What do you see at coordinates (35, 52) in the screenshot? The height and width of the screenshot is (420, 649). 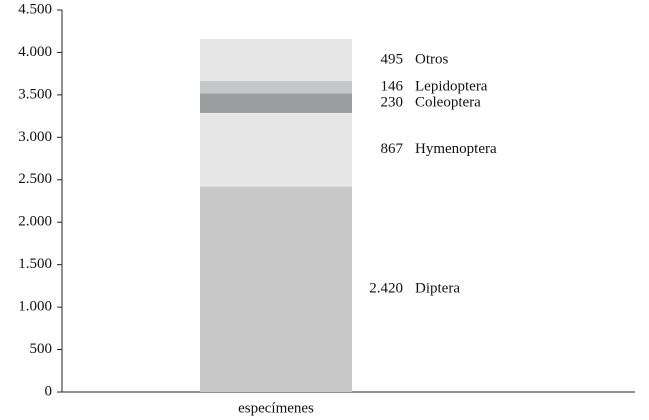 I see `y-tick-label: 4.000` at bounding box center [35, 52].